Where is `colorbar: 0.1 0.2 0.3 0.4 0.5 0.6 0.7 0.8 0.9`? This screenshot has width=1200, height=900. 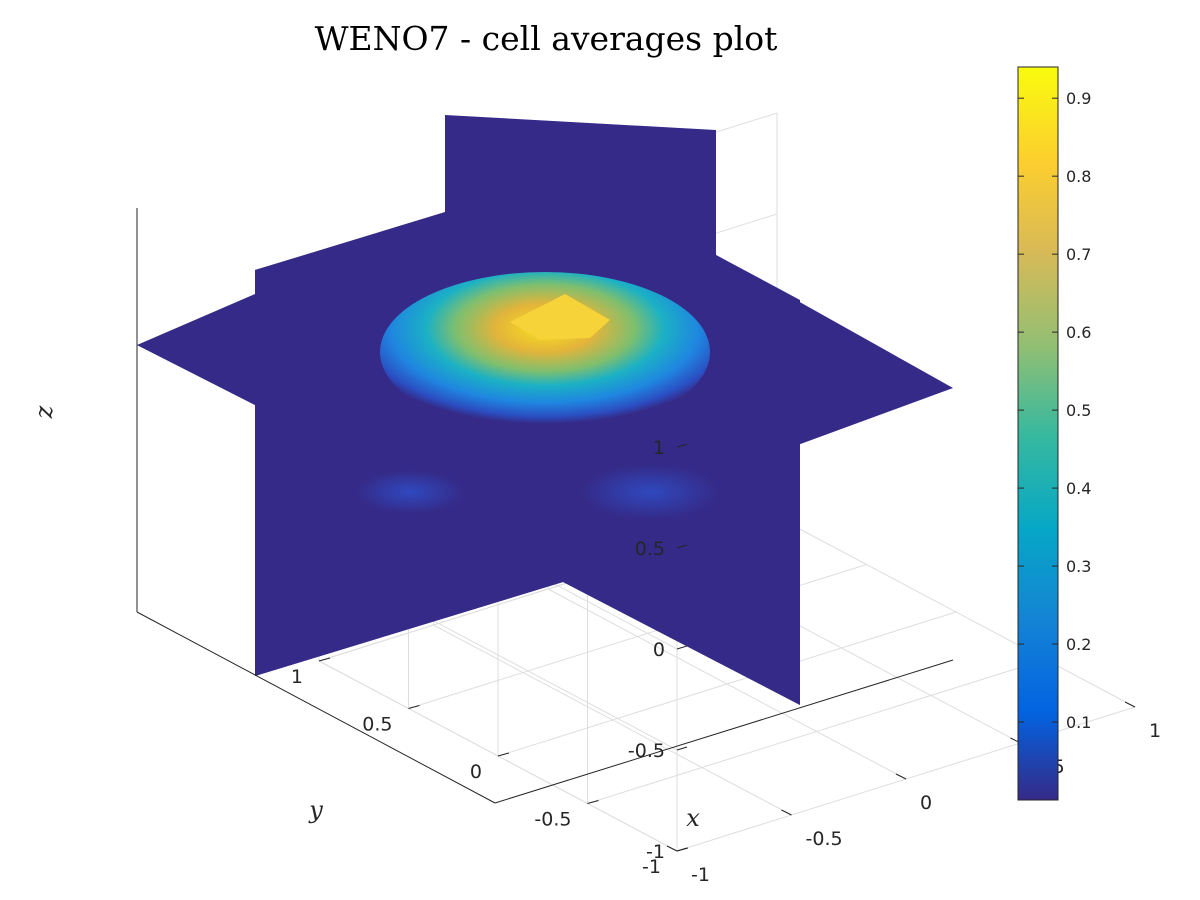 colorbar: 0.1 0.2 0.3 0.4 0.5 0.6 0.7 0.8 0.9 is located at coordinates (1054, 433).